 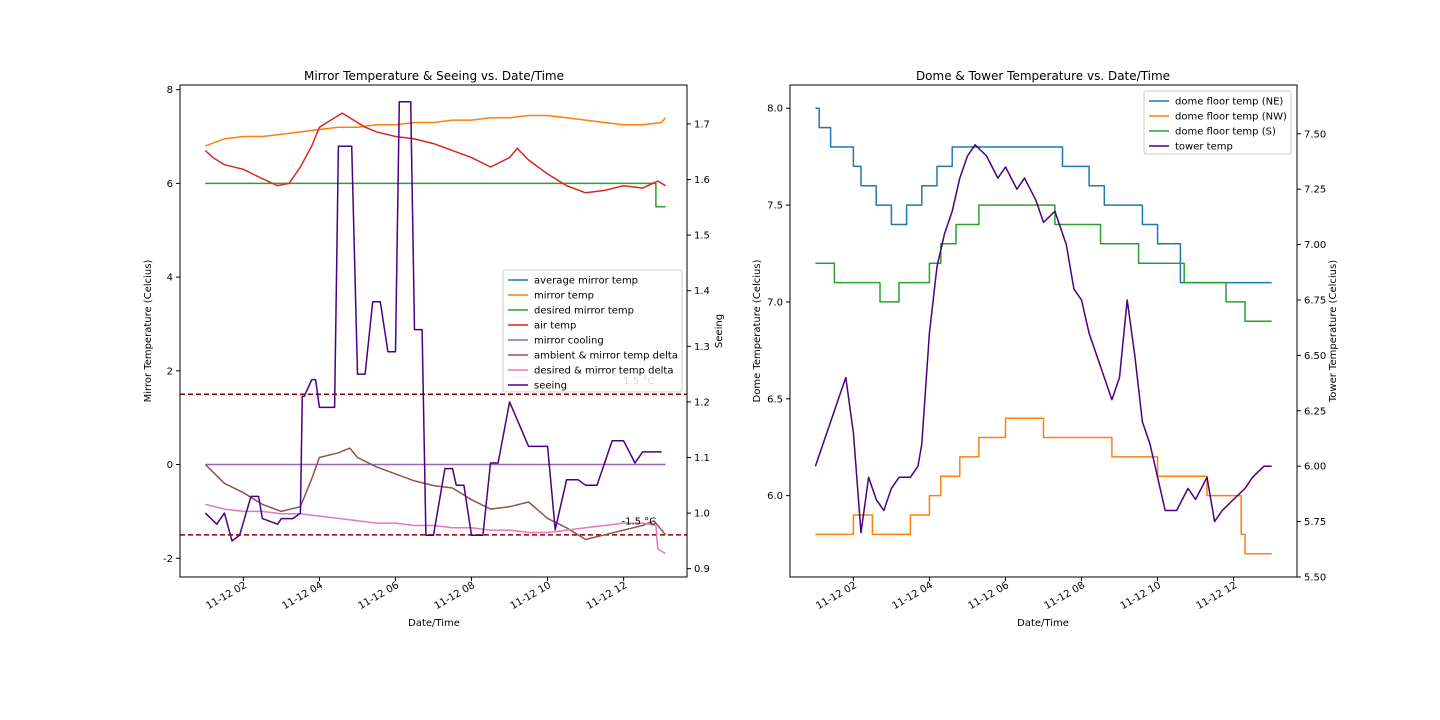 What do you see at coordinates (1315, 522) in the screenshot?
I see `y2-tick-label: 5.75` at bounding box center [1315, 522].